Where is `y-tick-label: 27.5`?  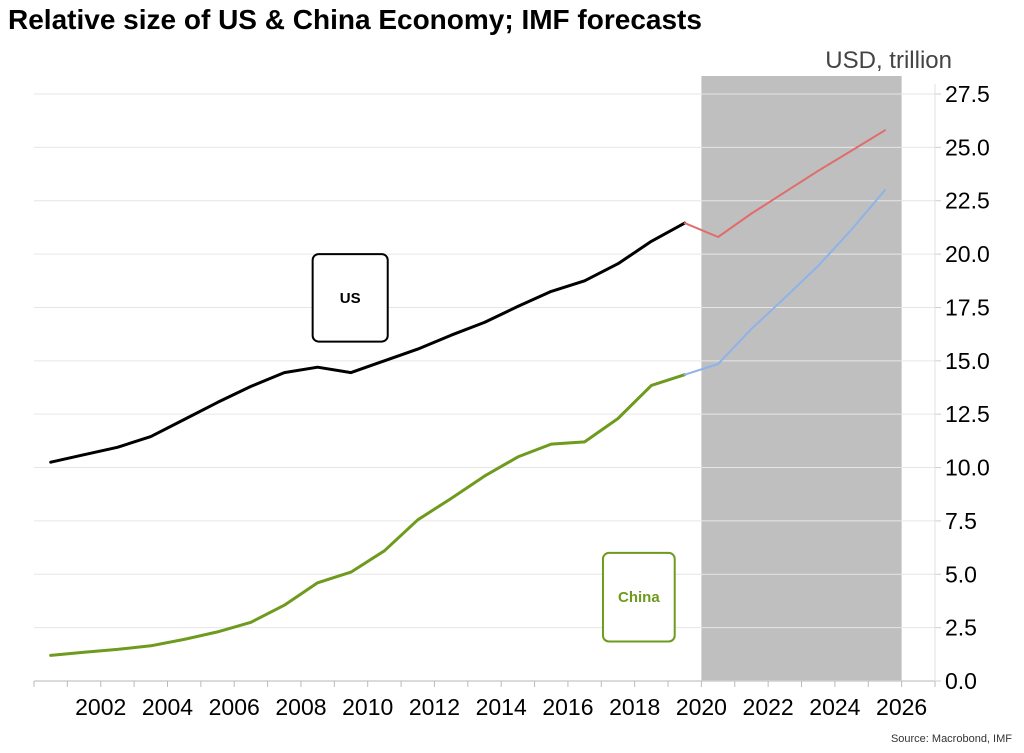
y-tick-label: 27.5 is located at coordinates (967, 94).